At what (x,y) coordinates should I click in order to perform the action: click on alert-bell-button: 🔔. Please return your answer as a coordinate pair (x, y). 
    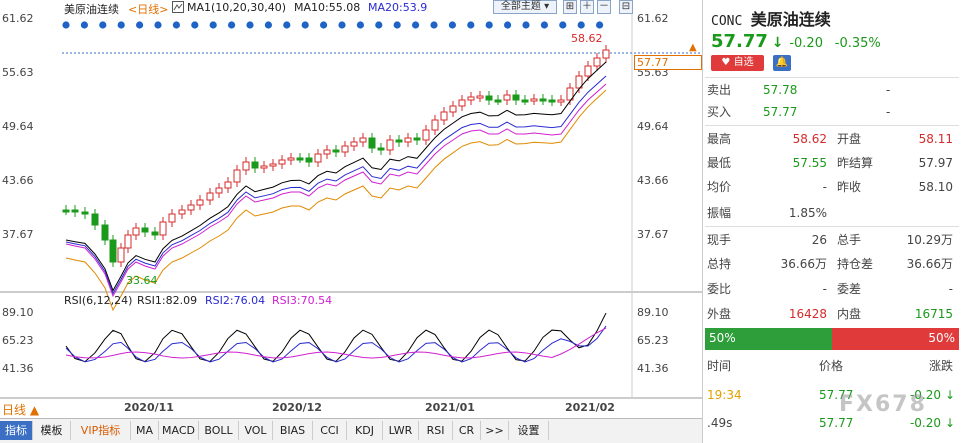
    Looking at the image, I should click on (782, 63).